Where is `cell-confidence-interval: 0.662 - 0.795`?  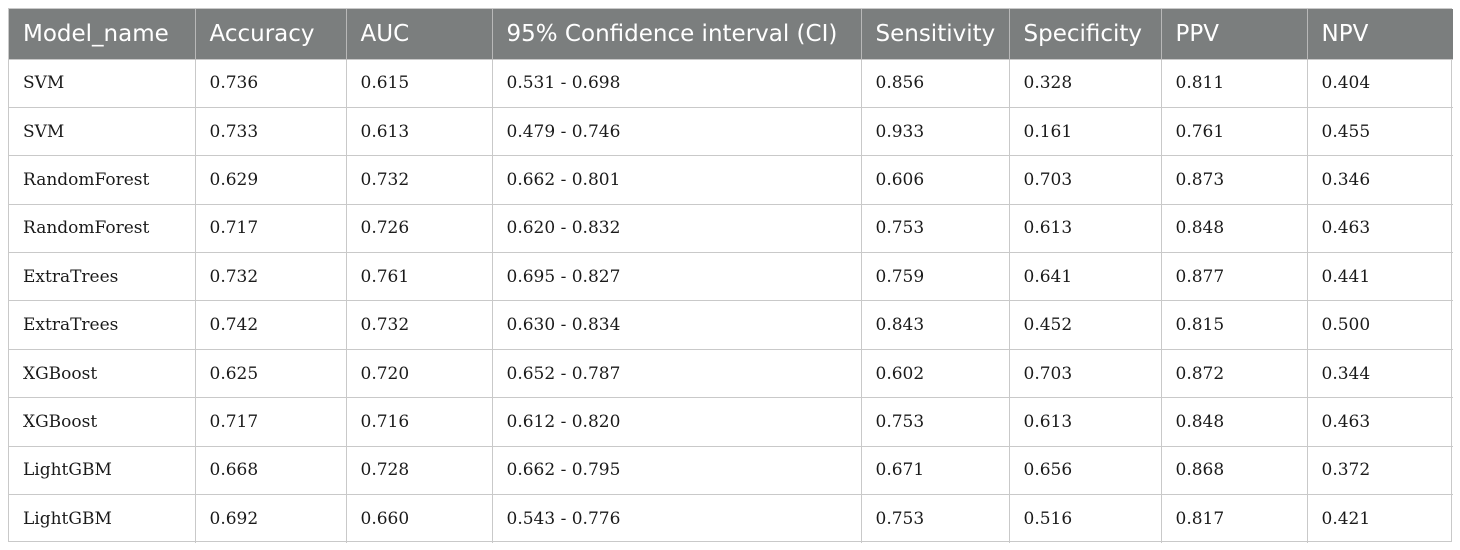 cell-confidence-interval: 0.662 - 0.795 is located at coordinates (677, 470).